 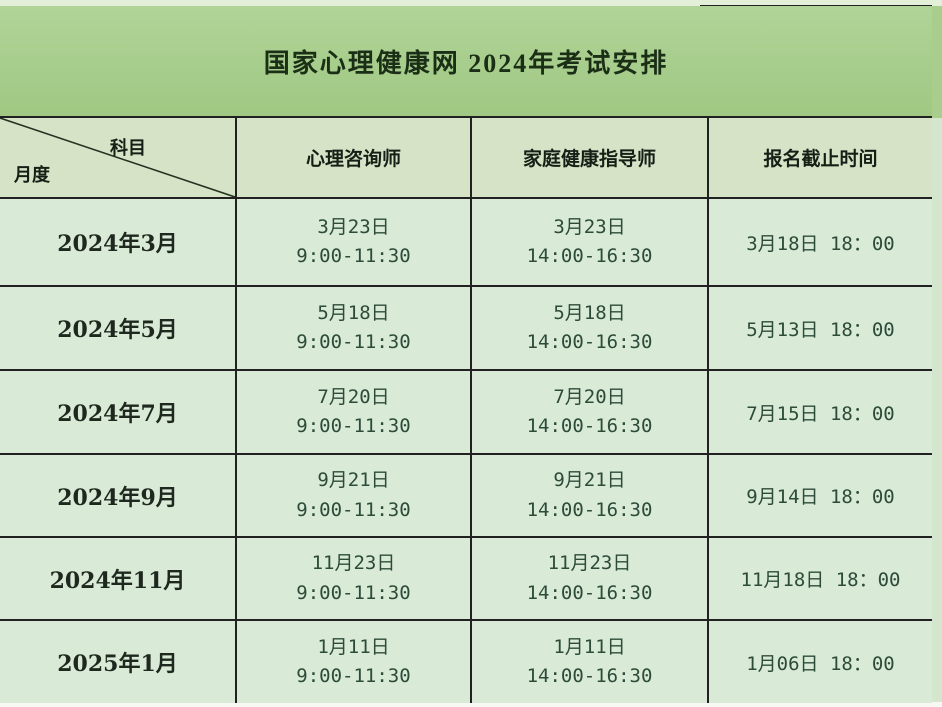 What do you see at coordinates (117, 327) in the screenshot?
I see `month-cell: 2024年5月` at bounding box center [117, 327].